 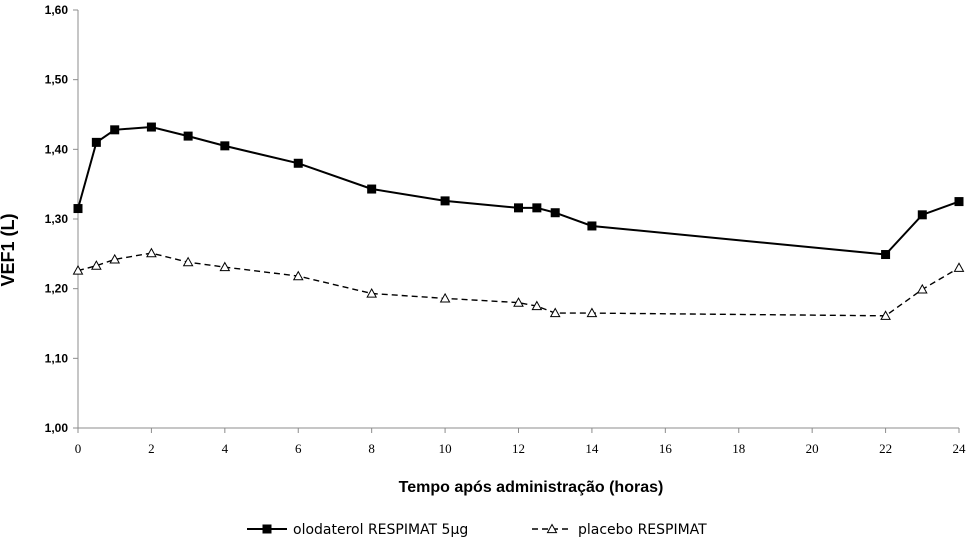 I want to click on x-tick-label: 12, so click(x=518, y=448).